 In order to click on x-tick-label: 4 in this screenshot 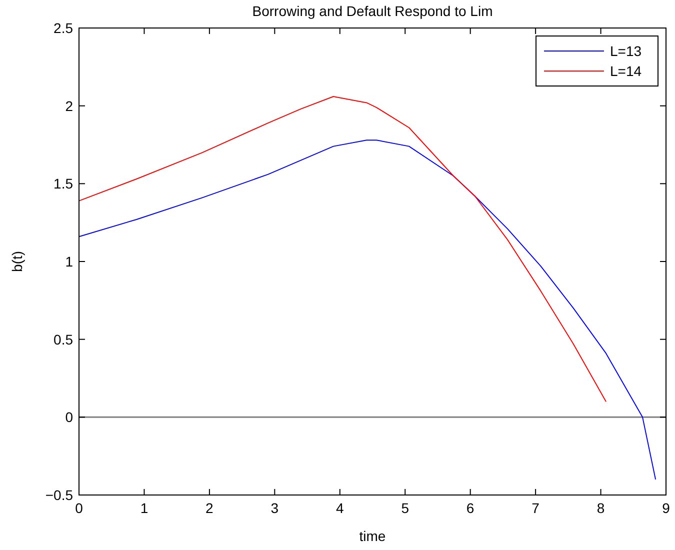, I will do `click(340, 508)`.